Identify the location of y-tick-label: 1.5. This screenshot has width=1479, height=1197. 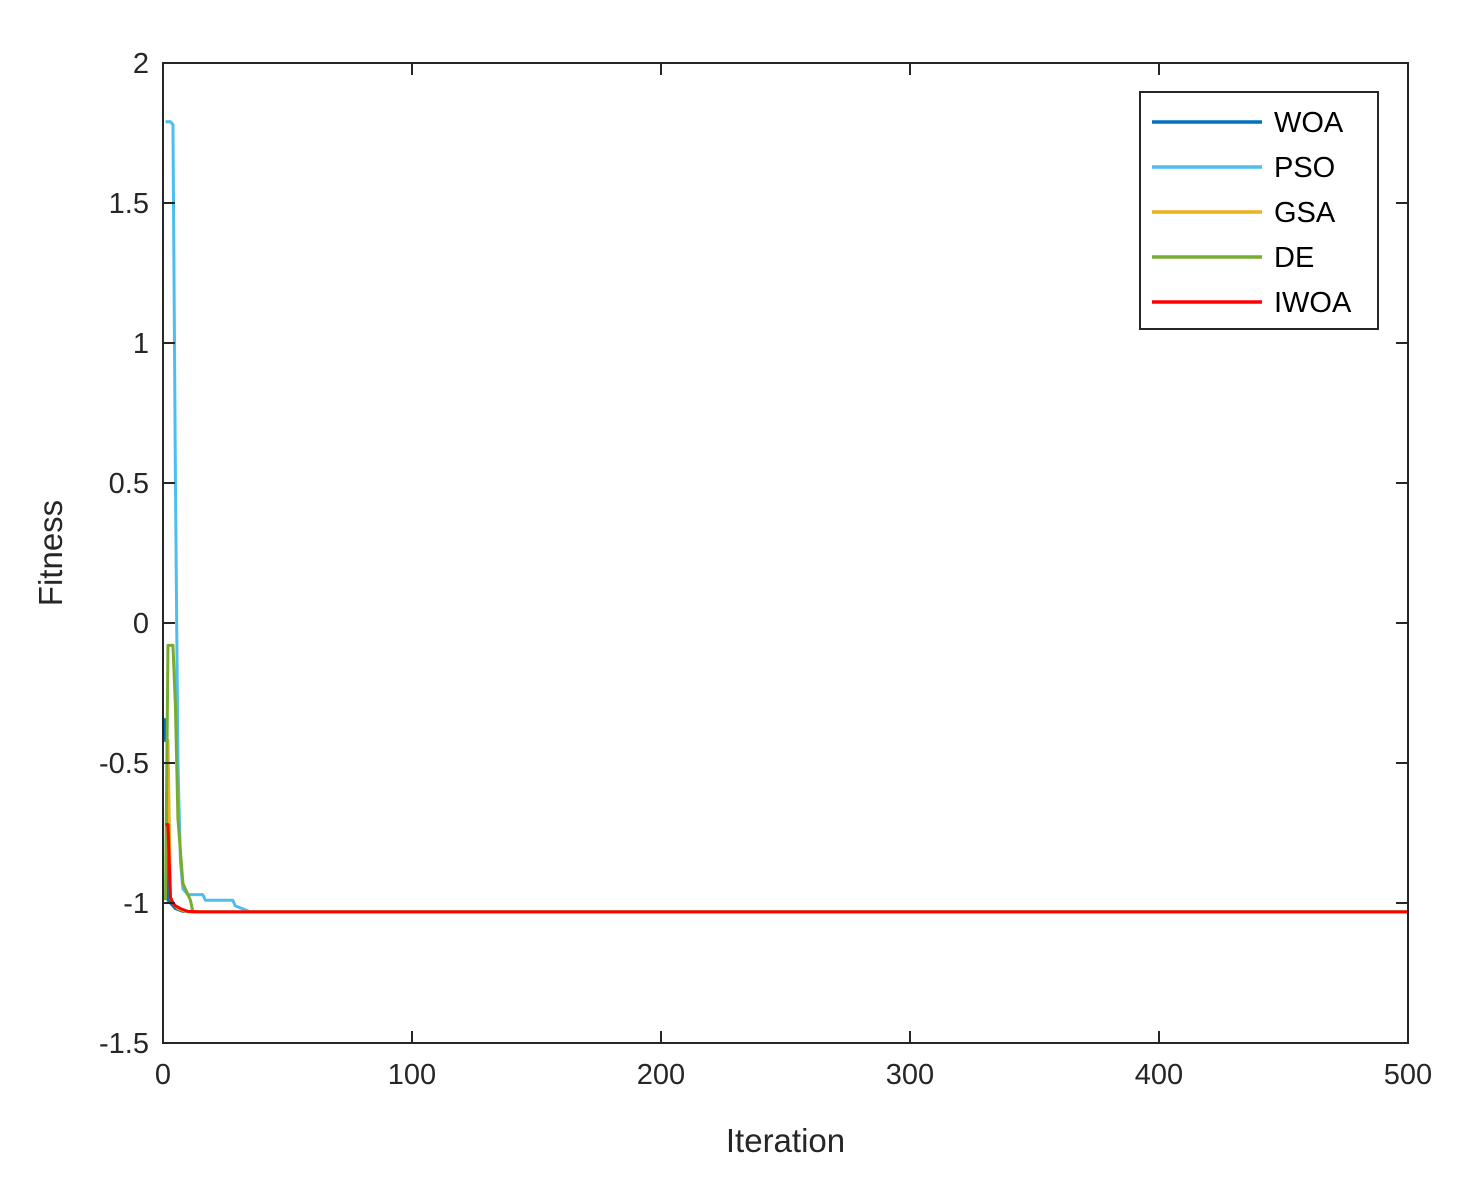
(129, 204).